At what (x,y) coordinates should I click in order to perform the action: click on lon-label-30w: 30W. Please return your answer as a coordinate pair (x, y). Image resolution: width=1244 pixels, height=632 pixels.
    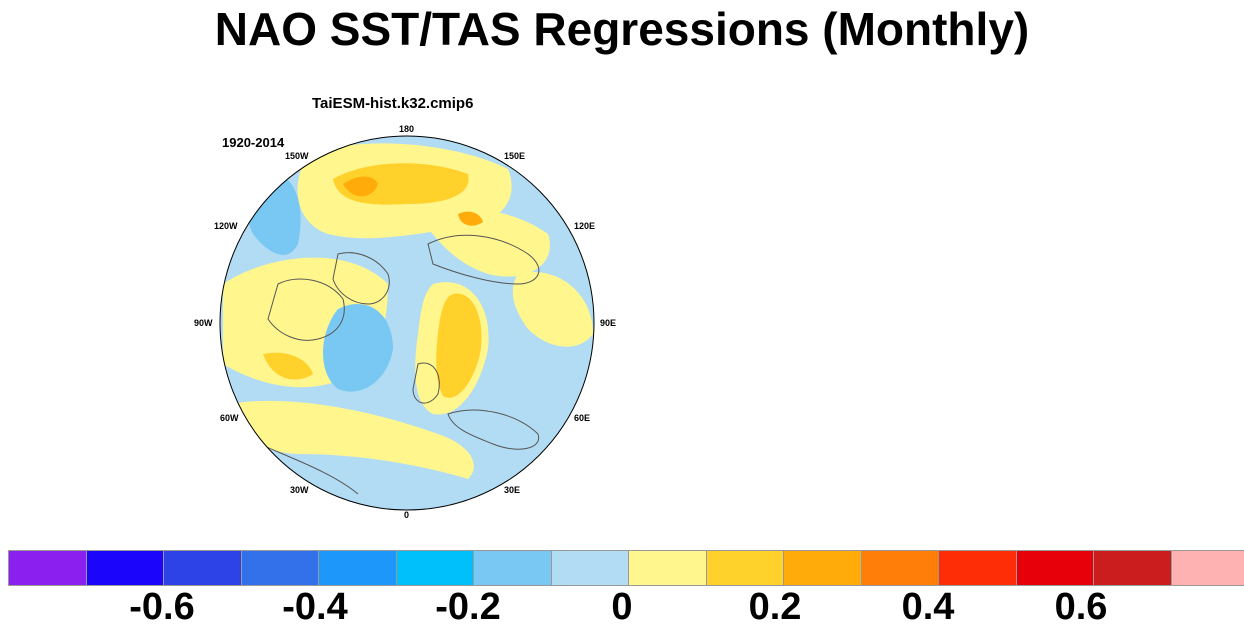
    Looking at the image, I should click on (299, 490).